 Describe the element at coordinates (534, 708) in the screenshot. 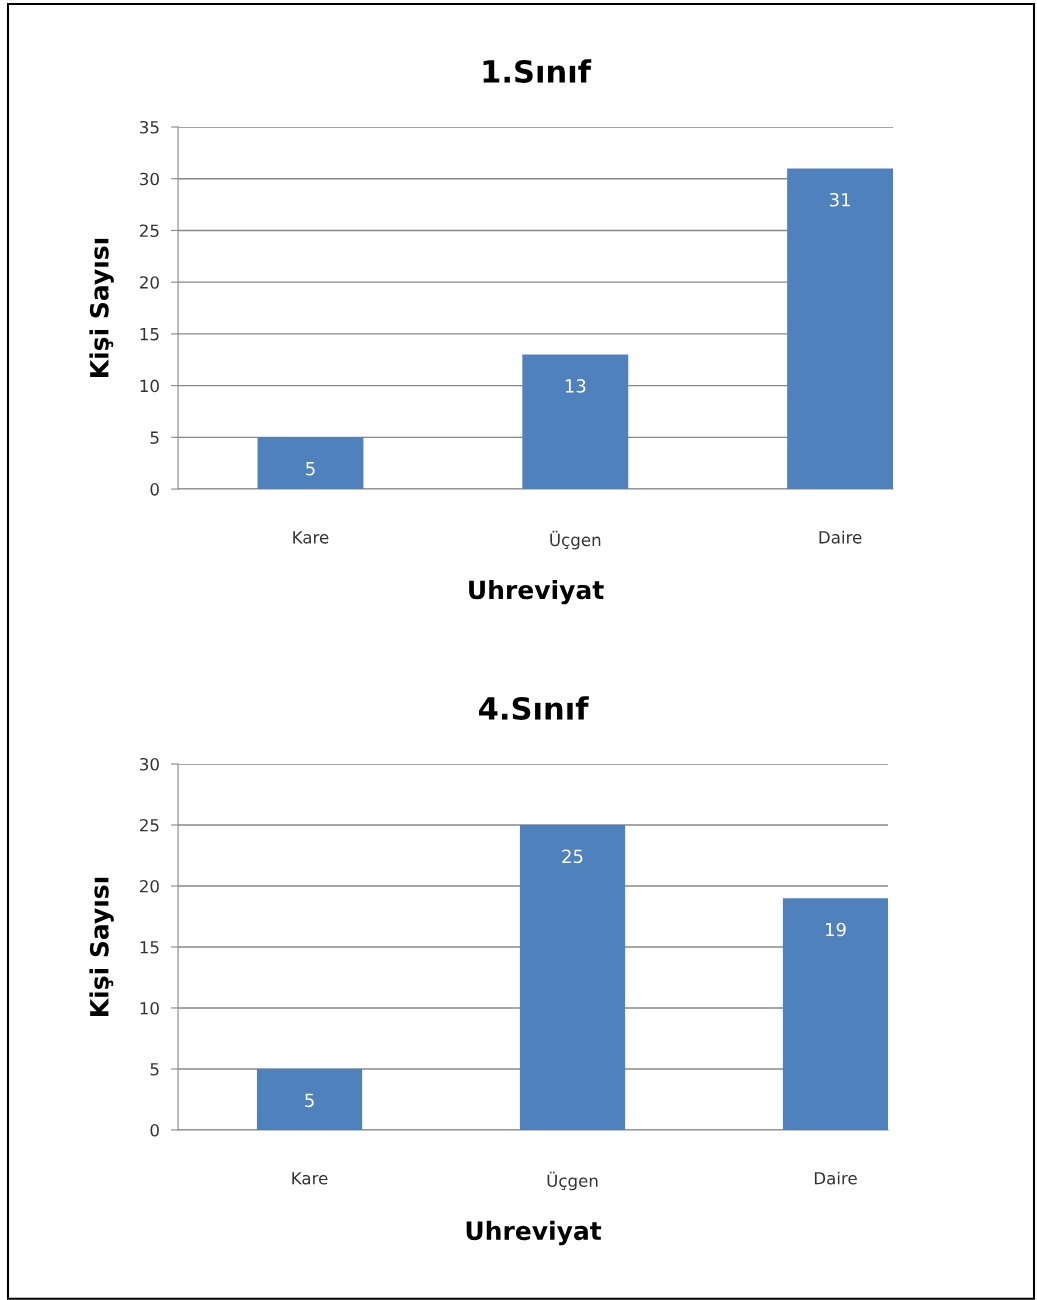

I see `chart-title: 4.Sınıf` at that location.